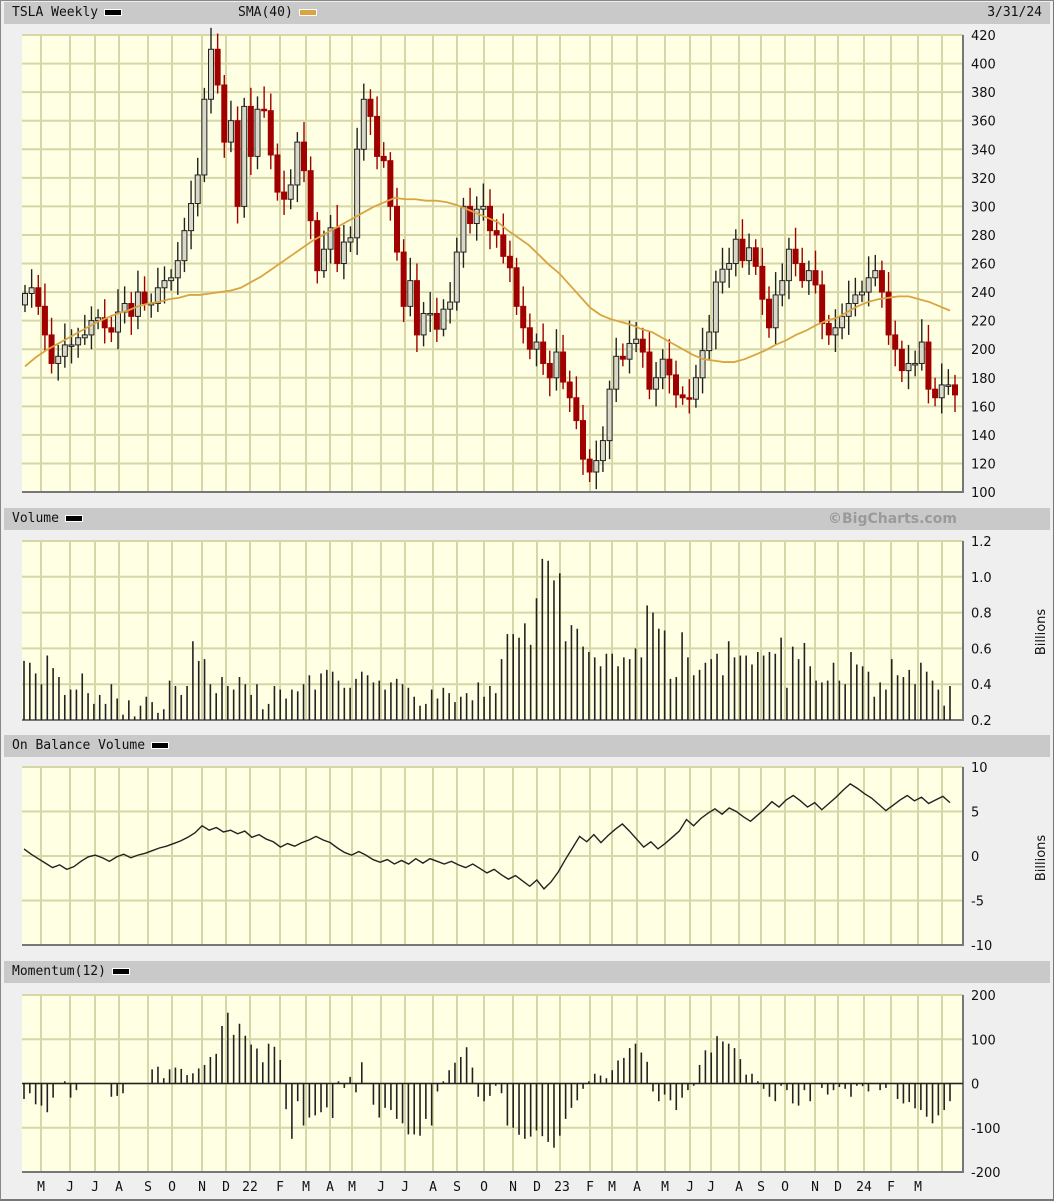  I want to click on obv-y-tick: 5, so click(975, 813).